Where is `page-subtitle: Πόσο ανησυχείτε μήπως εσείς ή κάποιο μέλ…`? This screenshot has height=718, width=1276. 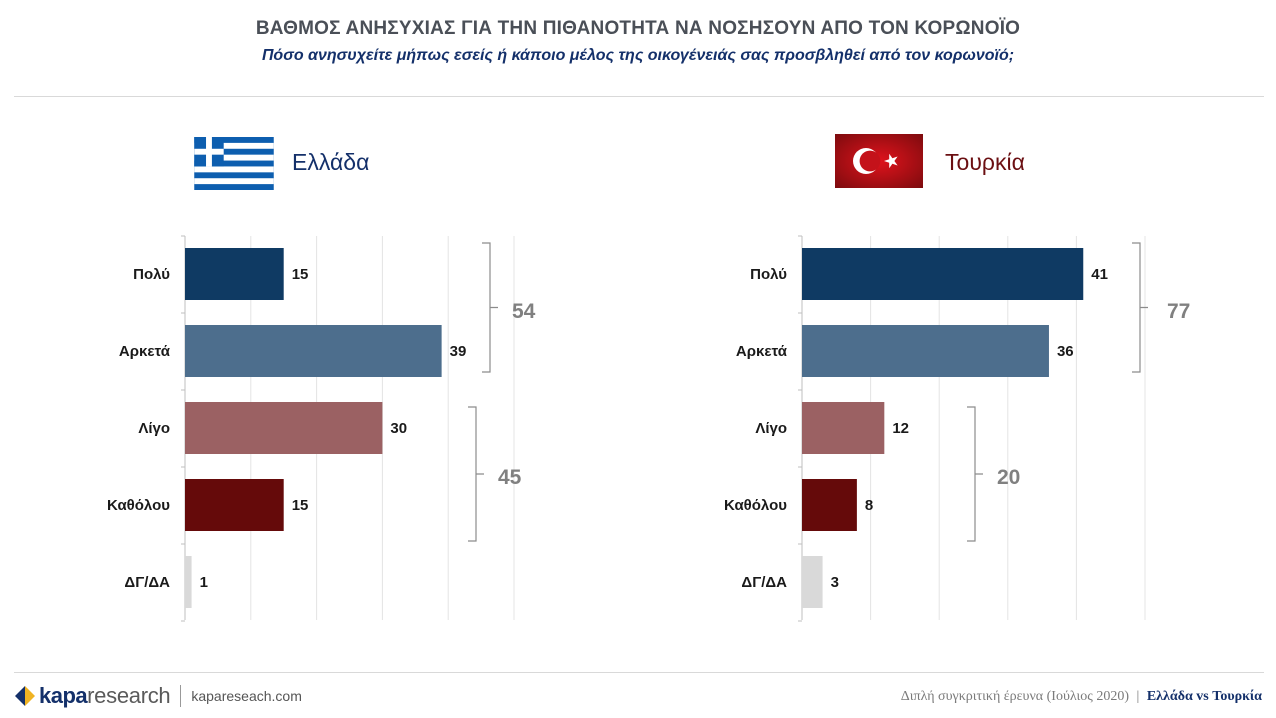 page-subtitle: Πόσο ανησυχείτε μήπως εσείς ή κάποιο μέλ… is located at coordinates (638, 55).